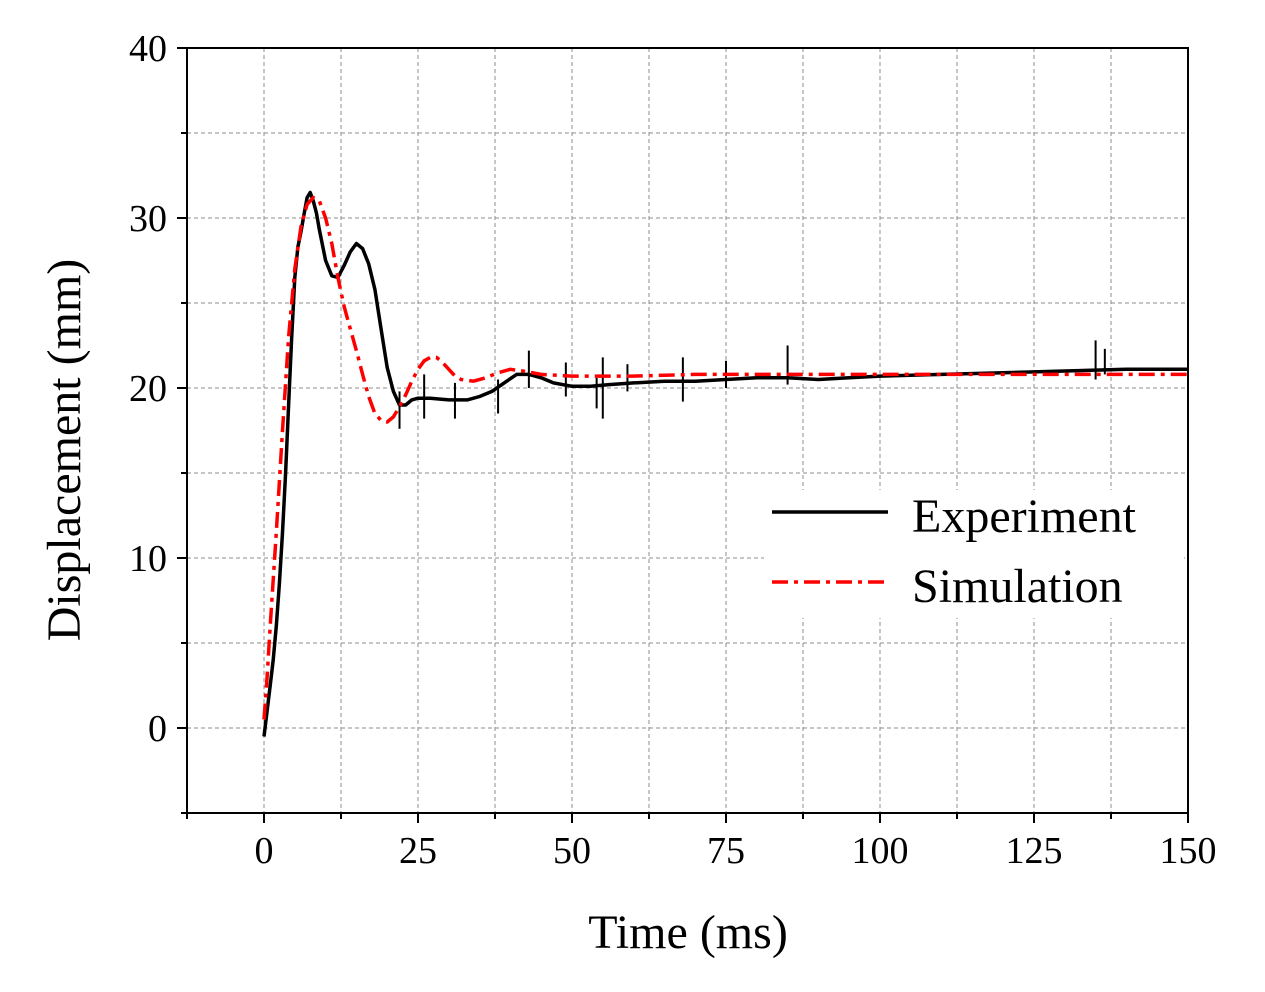 This screenshot has height=992, width=1265. Describe the element at coordinates (1188, 851) in the screenshot. I see `x-tick-label: 150` at that location.